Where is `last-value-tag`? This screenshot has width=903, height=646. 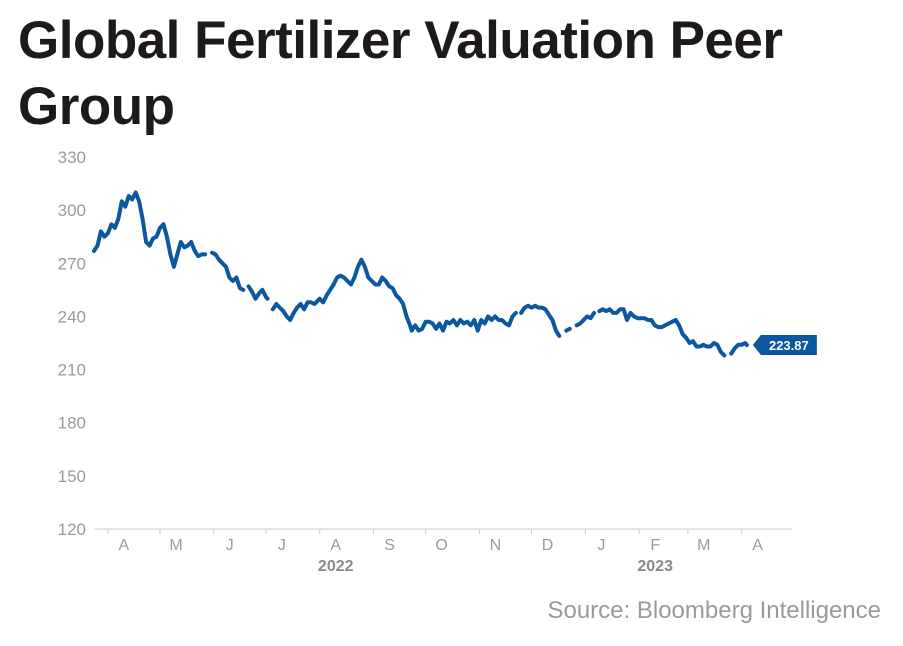
last-value-tag is located at coordinates (784, 345).